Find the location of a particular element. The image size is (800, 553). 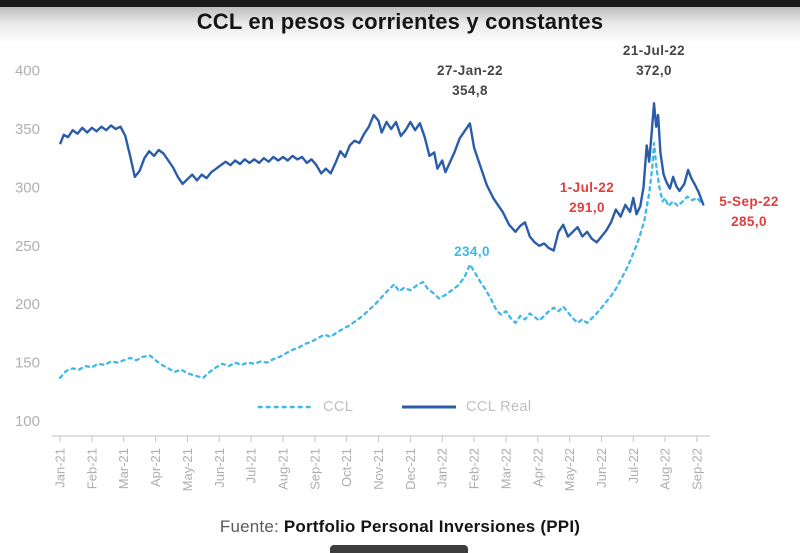

ccl-real-solid-swatch-icon is located at coordinates (429, 407).